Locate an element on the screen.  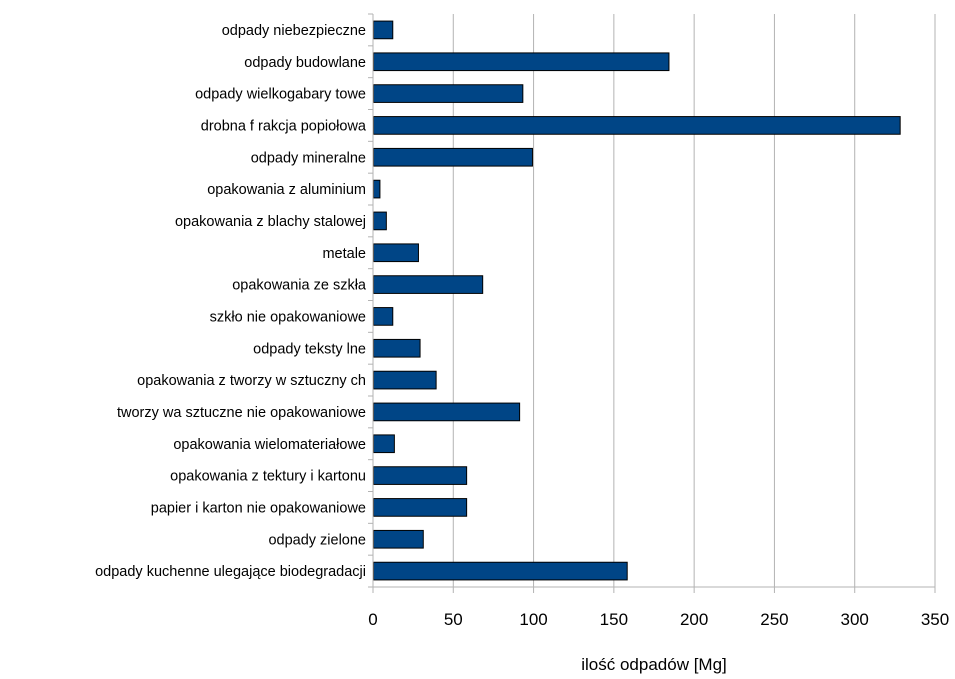
x-tick-label: 350 is located at coordinates (935, 619).